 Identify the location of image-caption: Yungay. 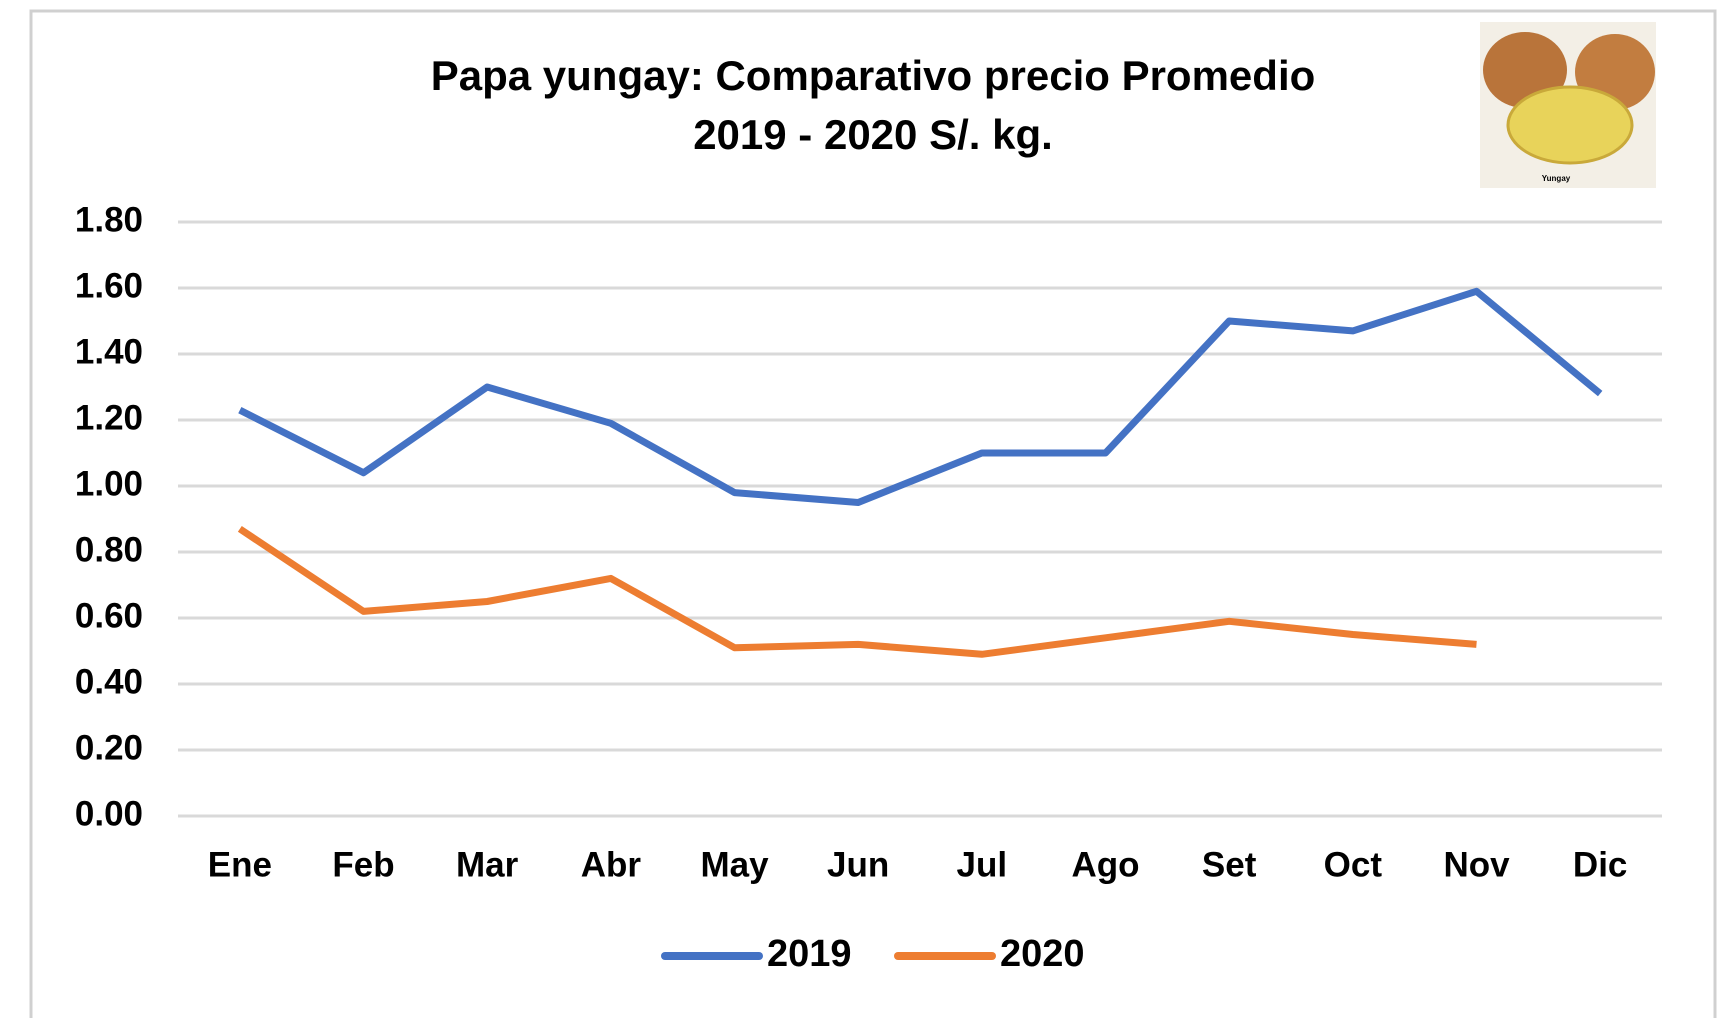
(1556, 178).